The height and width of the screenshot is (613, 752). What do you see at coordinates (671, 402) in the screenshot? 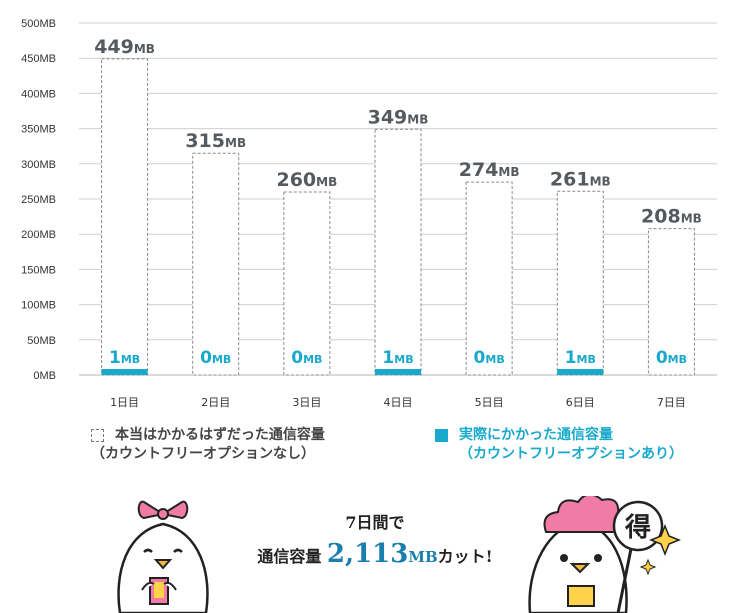
I see `x-tick-label: 7日目` at bounding box center [671, 402].